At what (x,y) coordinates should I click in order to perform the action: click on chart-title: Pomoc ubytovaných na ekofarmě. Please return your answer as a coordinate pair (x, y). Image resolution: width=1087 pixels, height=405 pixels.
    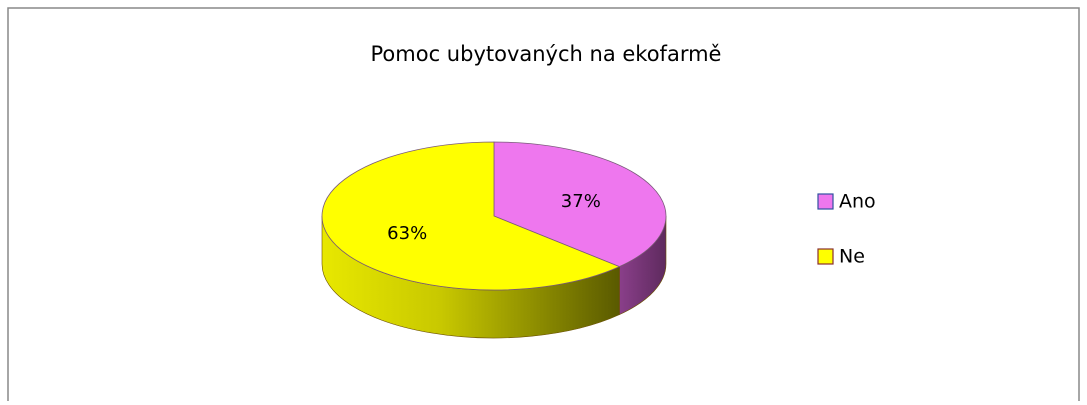
    Looking at the image, I should click on (546, 54).